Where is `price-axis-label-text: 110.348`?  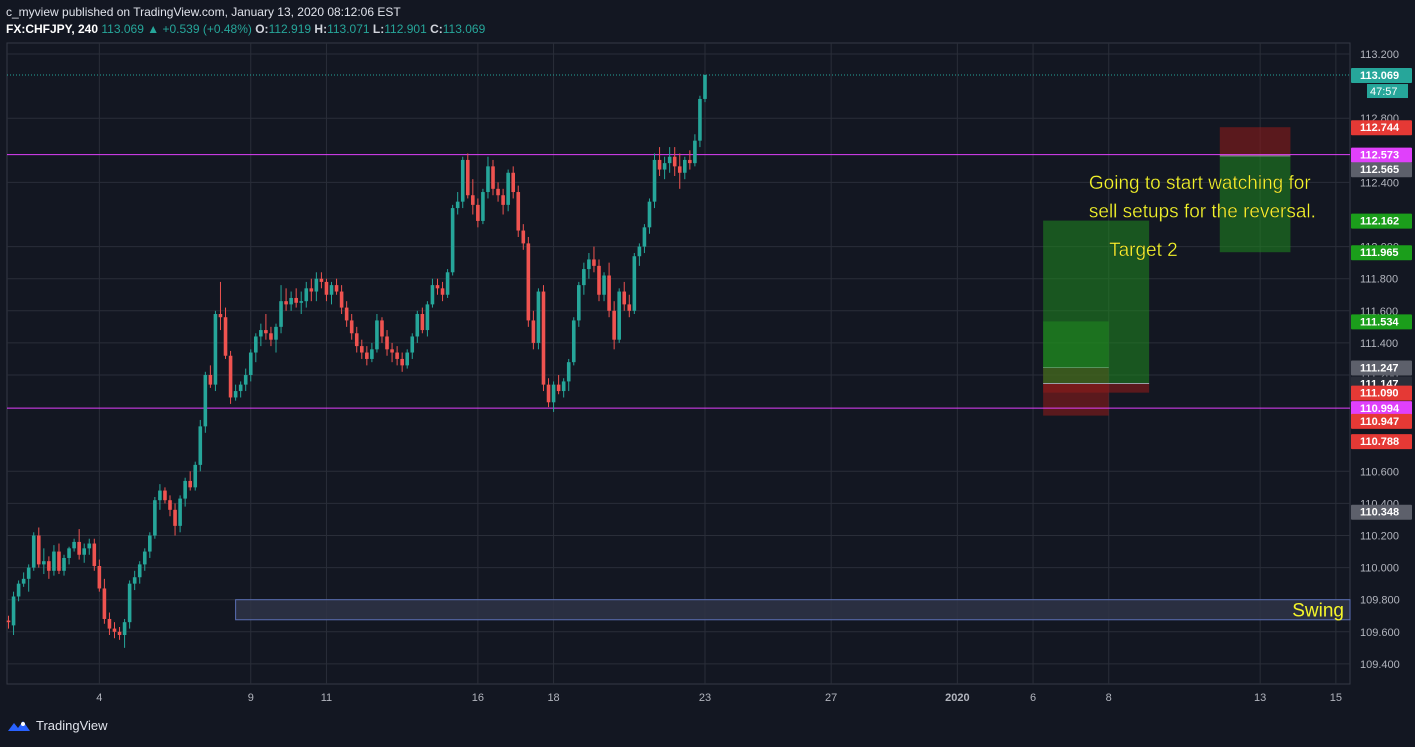
price-axis-label-text: 110.348 is located at coordinates (1379, 513).